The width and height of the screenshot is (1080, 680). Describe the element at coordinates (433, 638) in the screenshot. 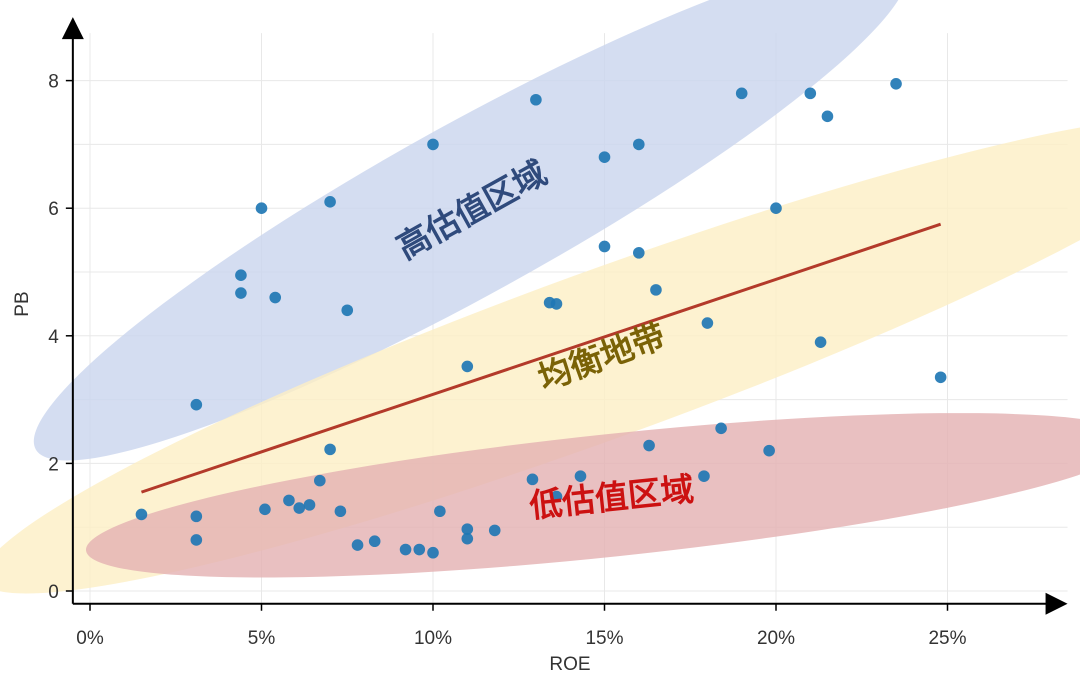

I see `x-tick-label: 10%` at that location.